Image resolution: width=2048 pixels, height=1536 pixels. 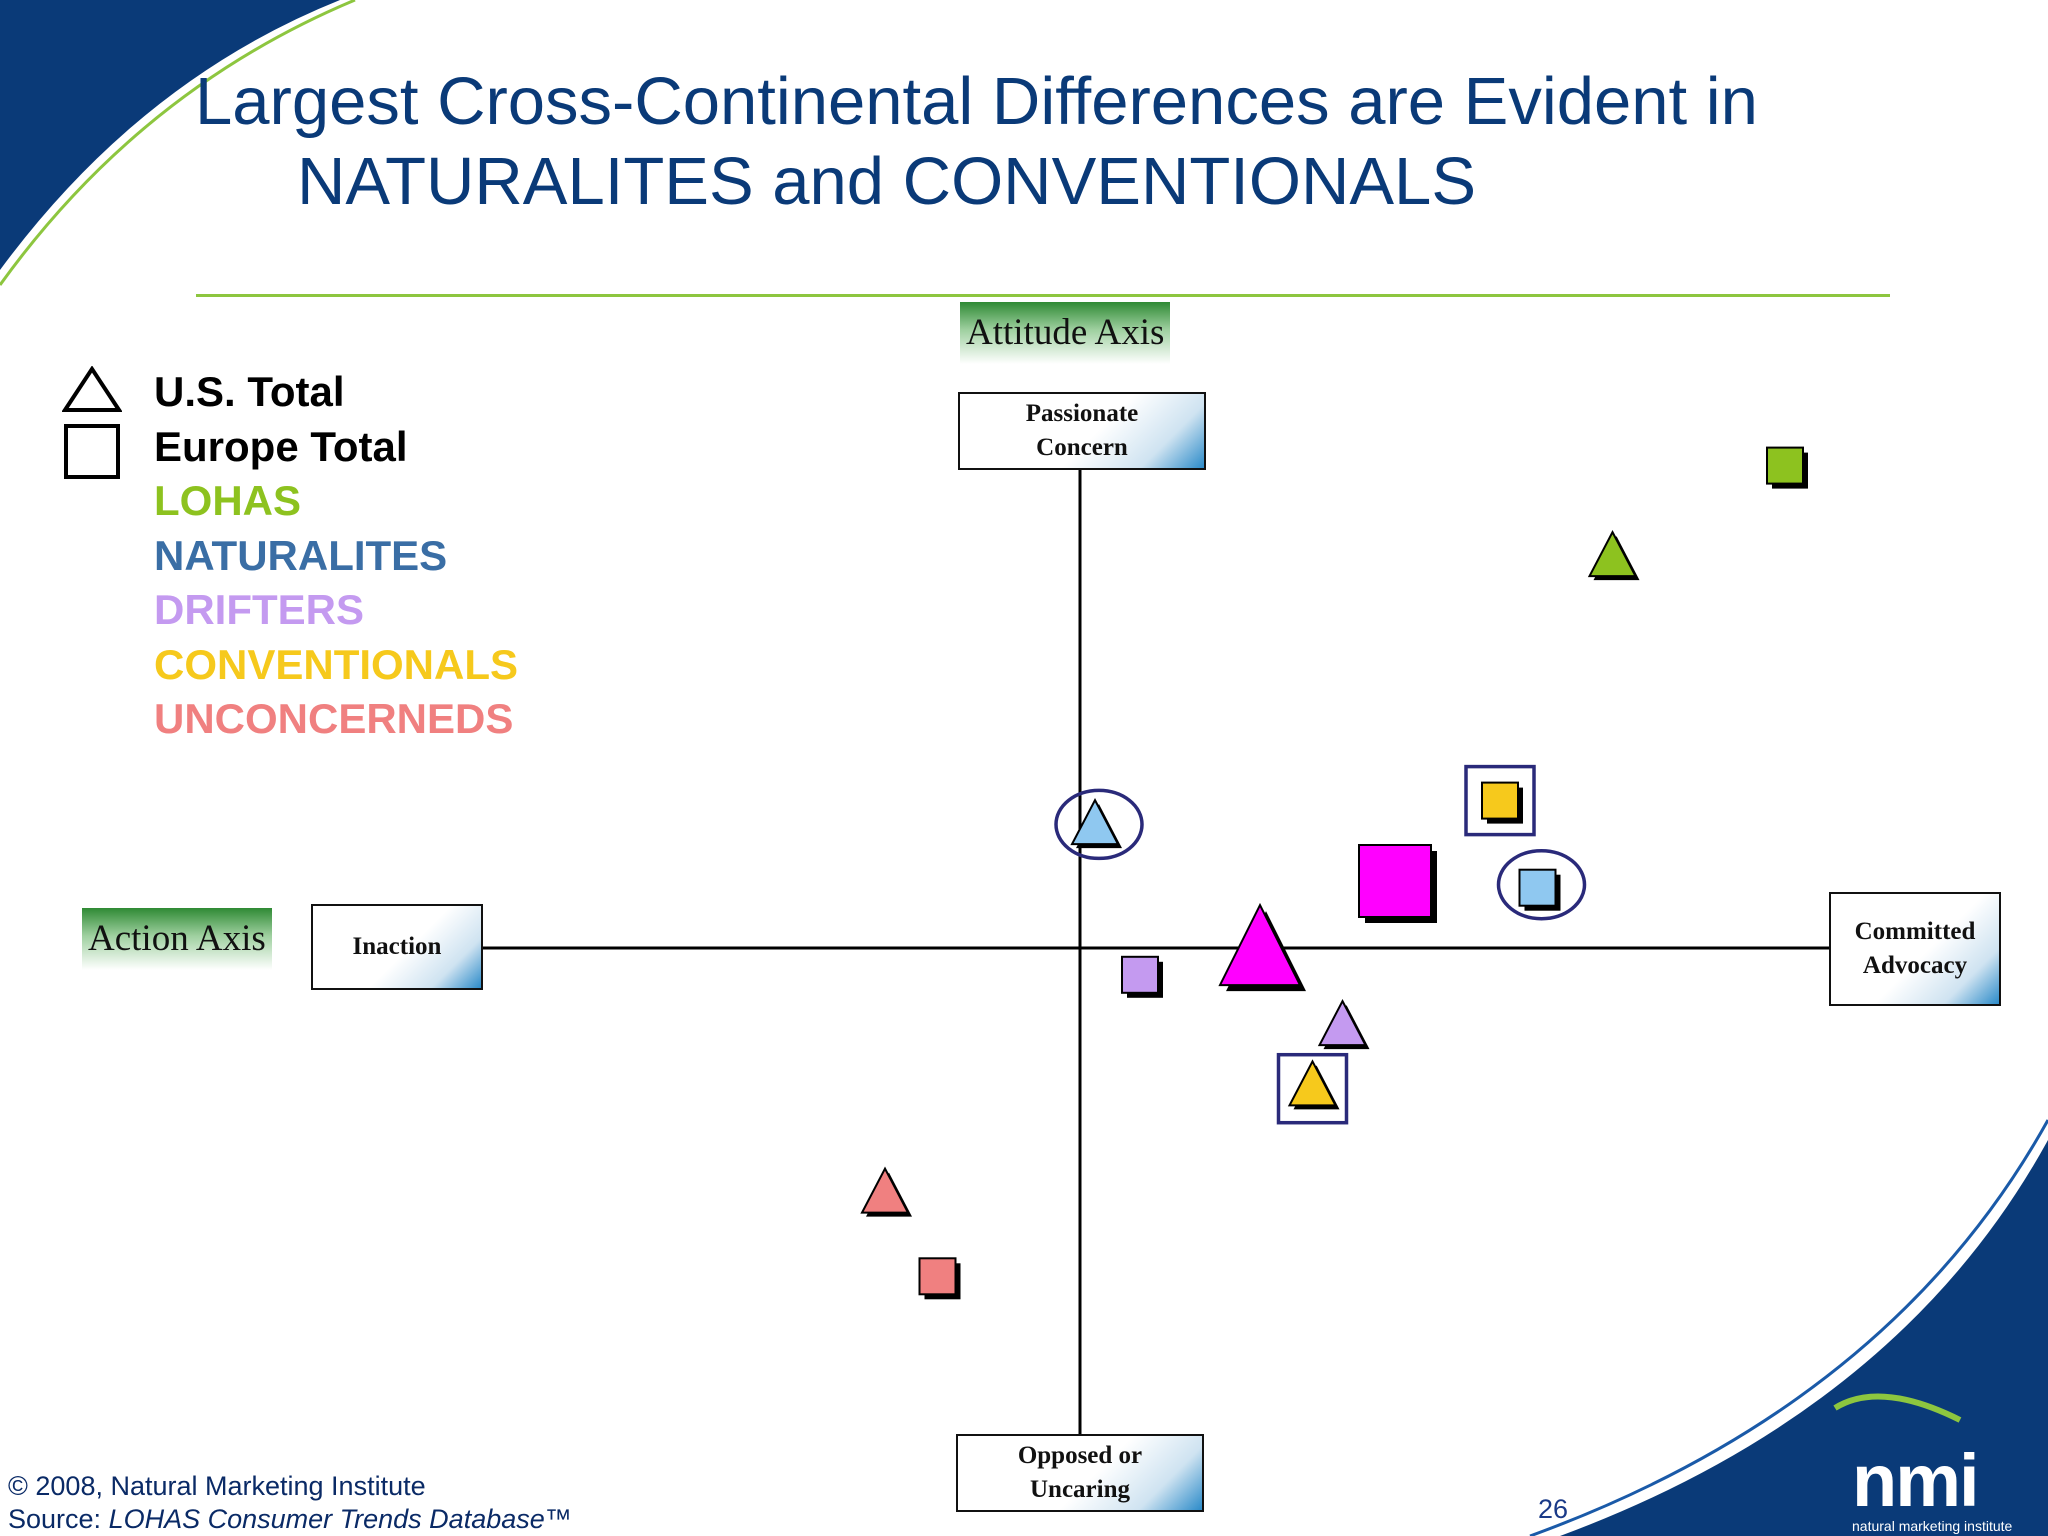 I want to click on europe-lohas-square, so click(x=1785, y=465).